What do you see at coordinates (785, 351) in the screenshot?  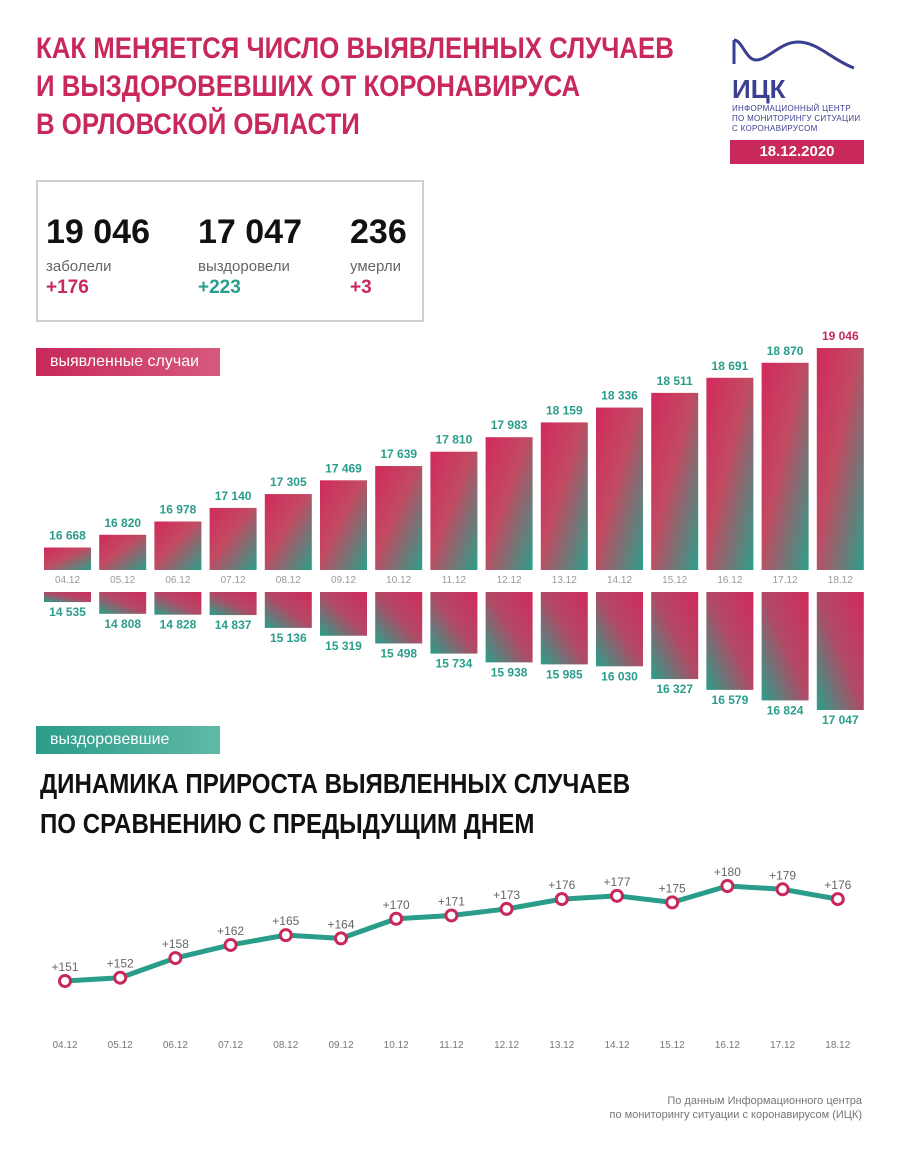 I see `cases-value-label: 18 870` at bounding box center [785, 351].